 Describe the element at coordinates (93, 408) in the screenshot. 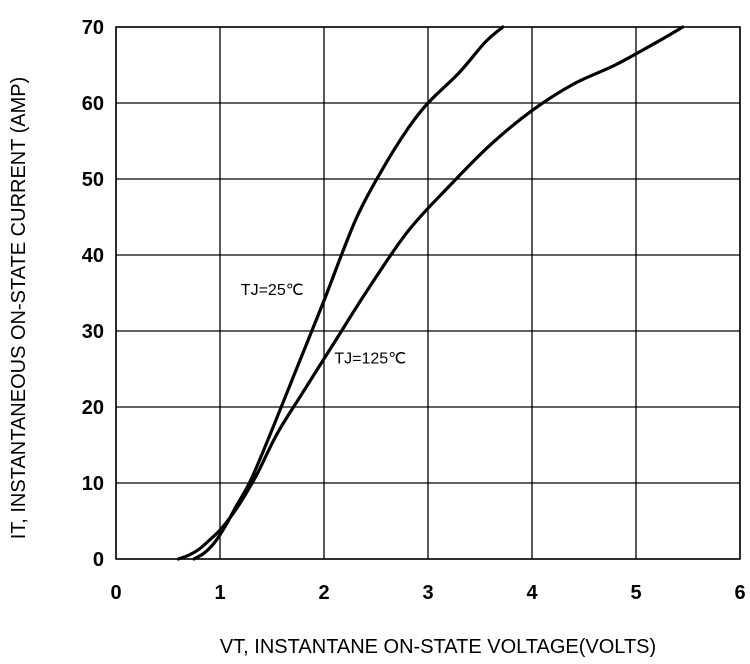

I see `y-tick-label: 20` at that location.